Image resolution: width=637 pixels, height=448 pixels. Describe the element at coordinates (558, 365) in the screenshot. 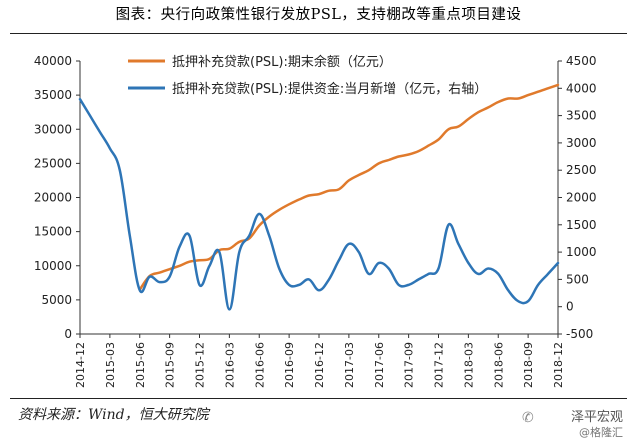

I see `x-tick-label: 2018-12` at that location.